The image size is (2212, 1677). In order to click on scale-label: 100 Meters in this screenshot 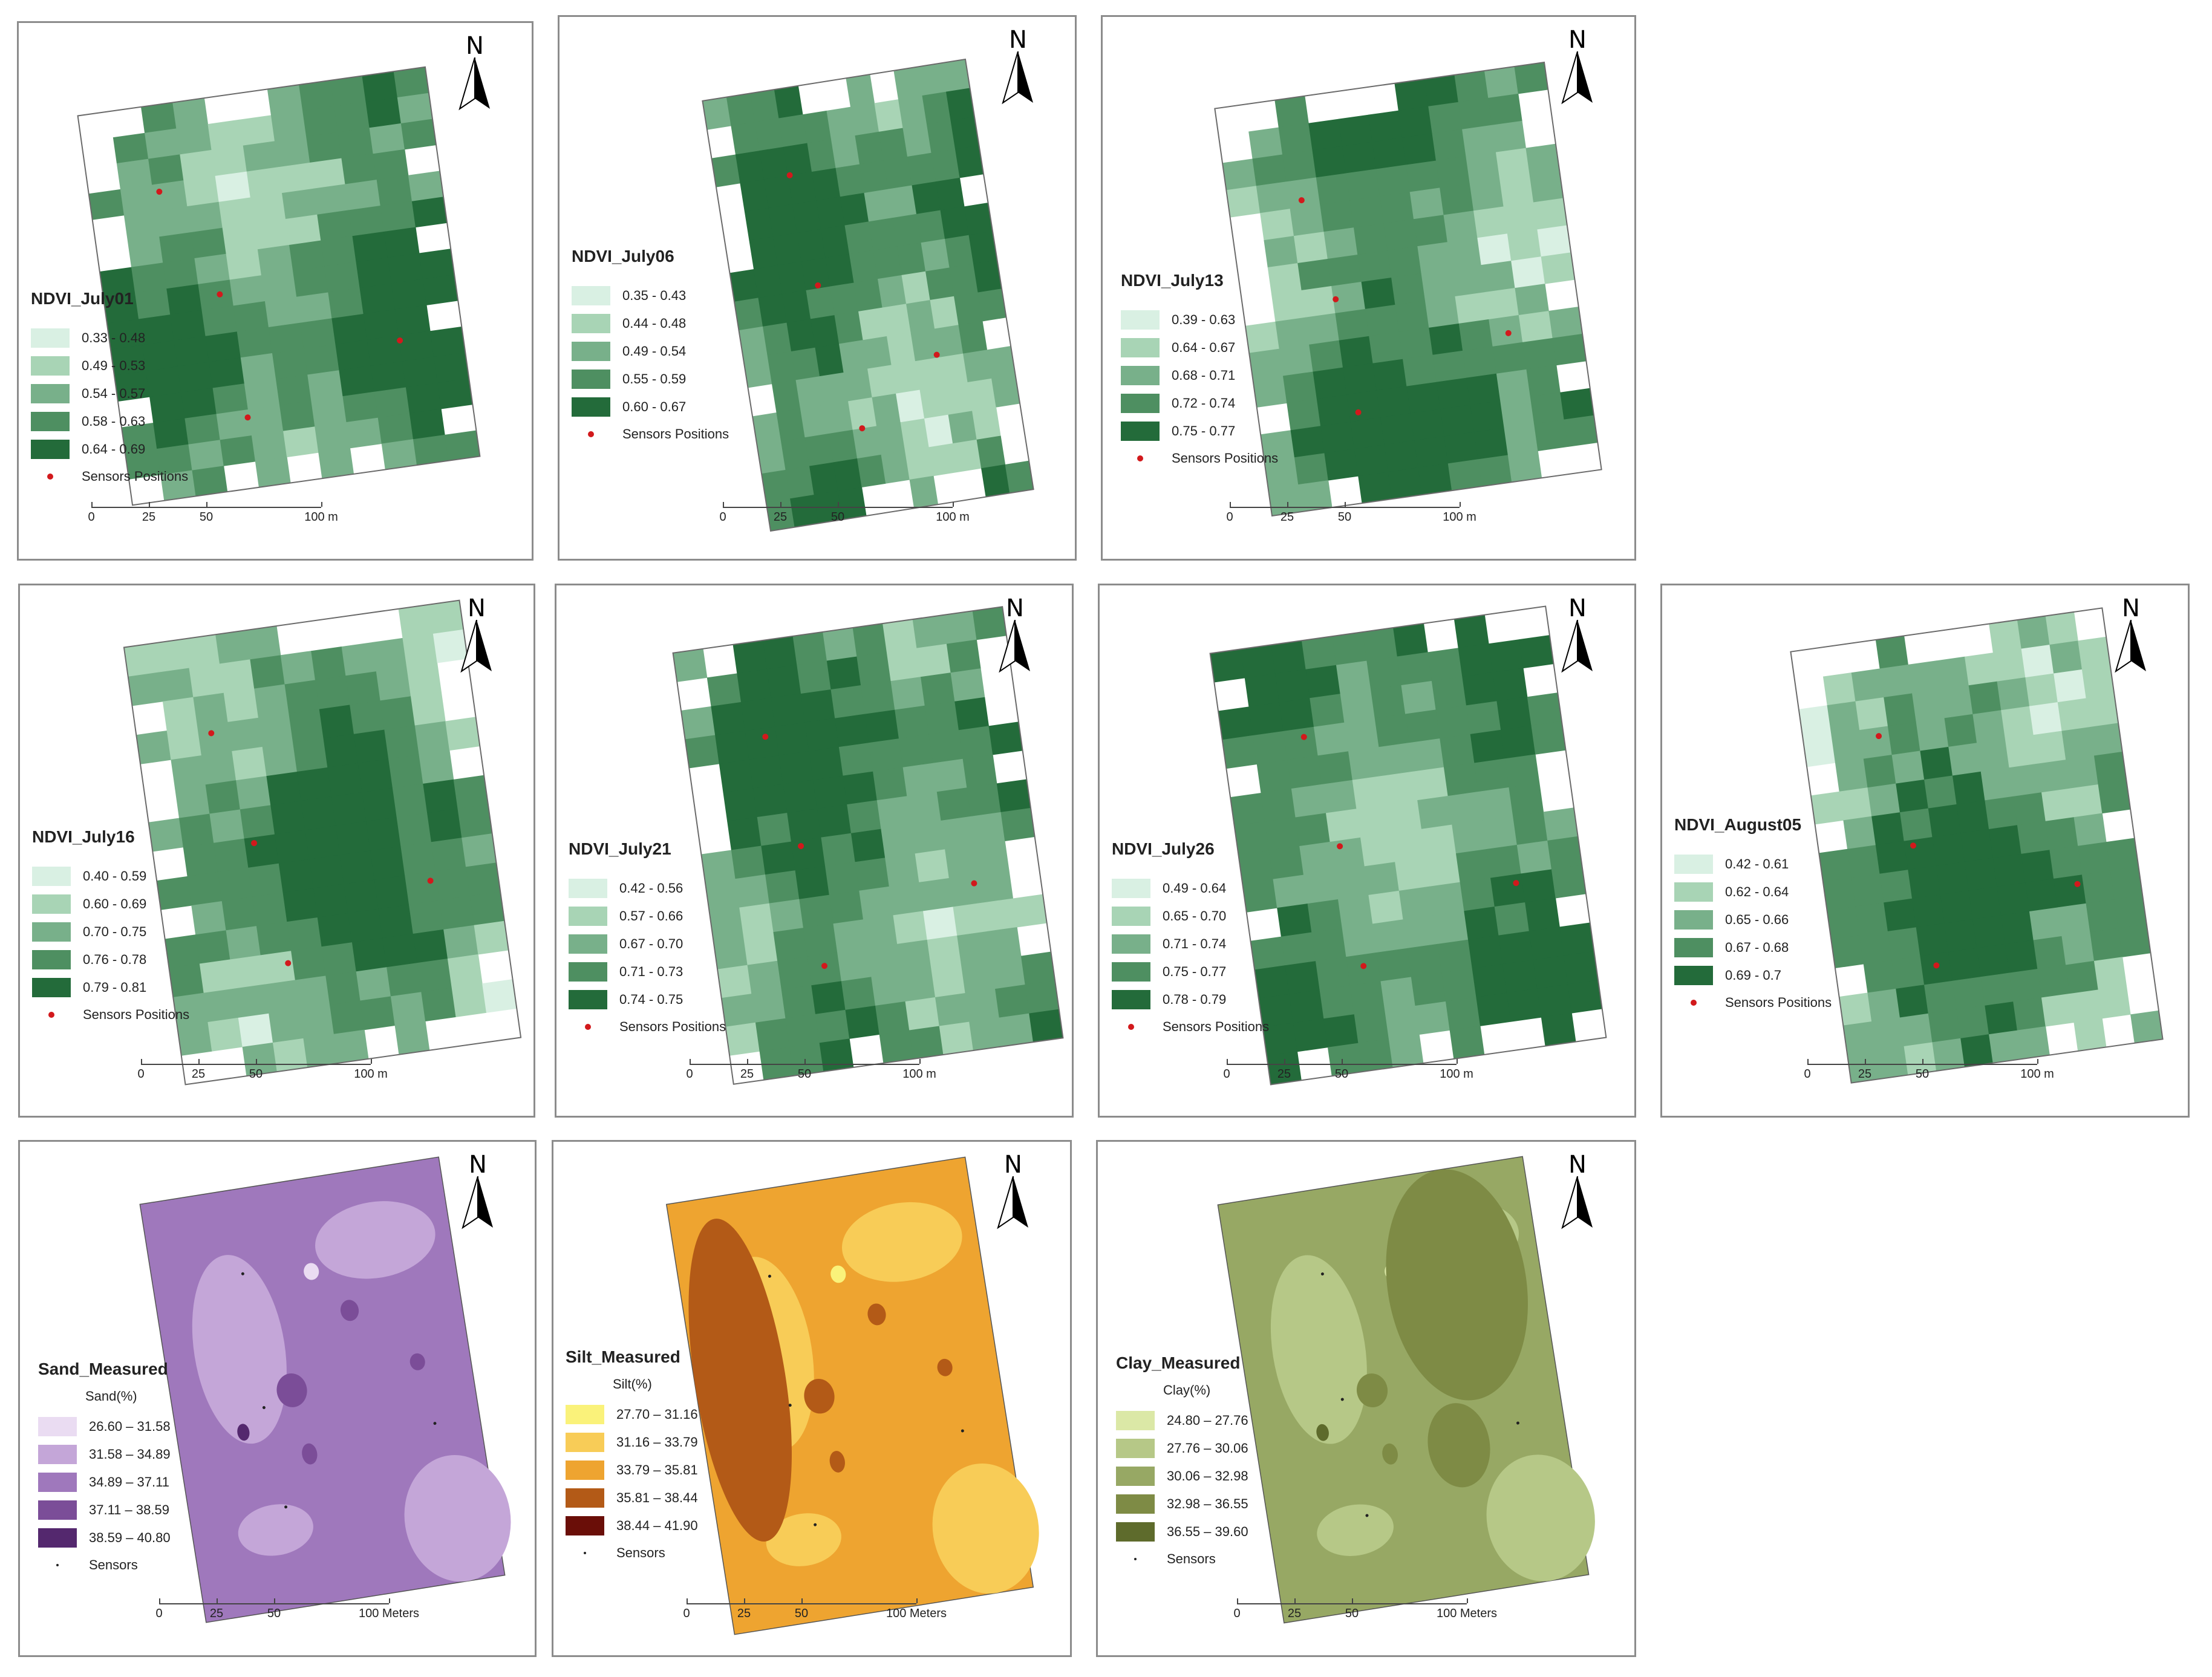, I will do `click(1467, 1613)`.